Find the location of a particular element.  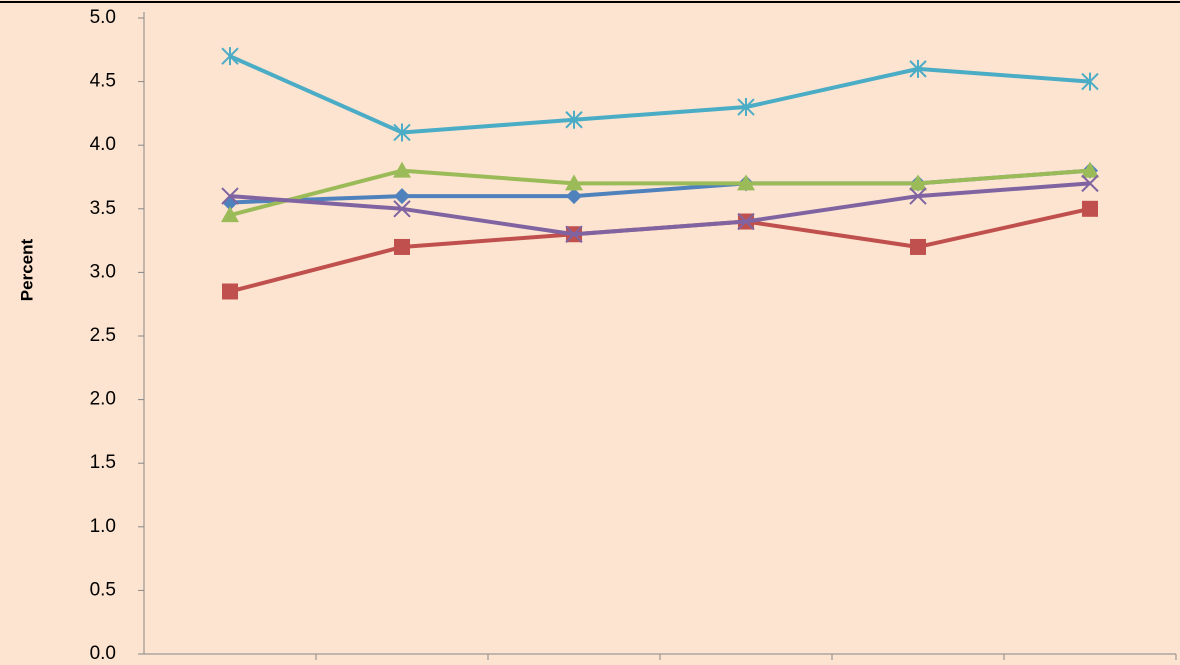

y-tick-label: 0.0 is located at coordinates (103, 651).